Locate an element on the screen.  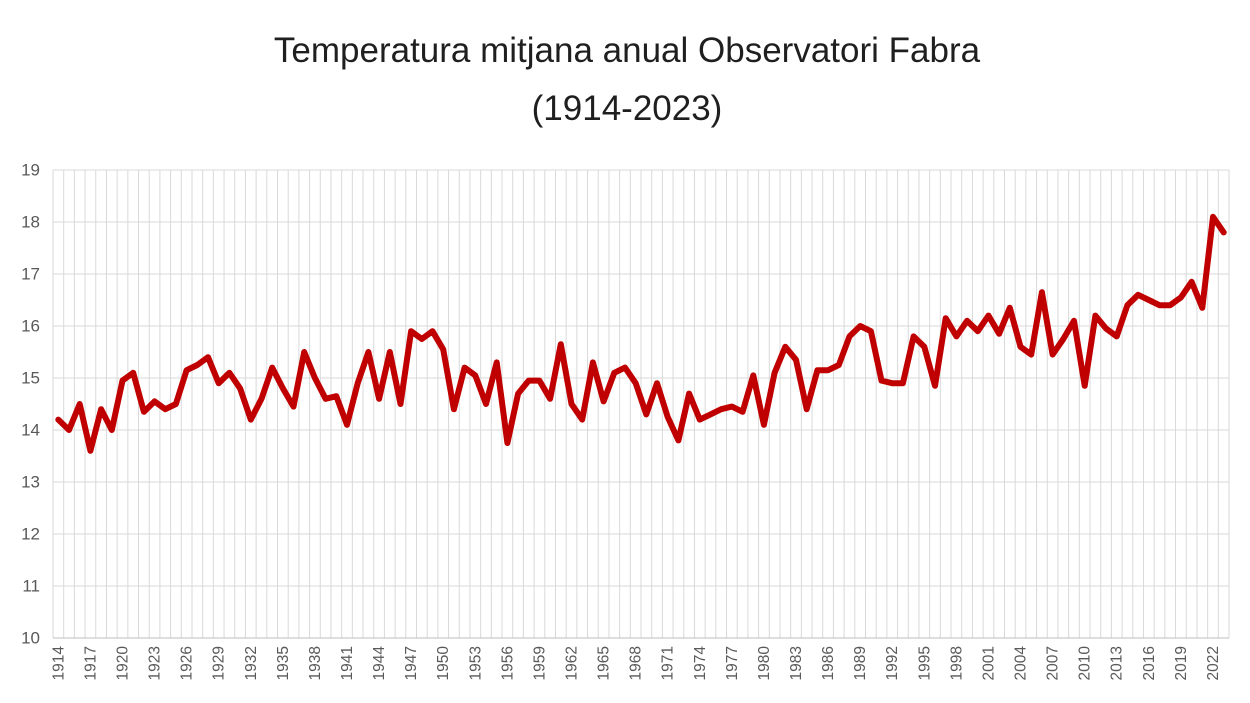
y-axis-tick-label: 14 is located at coordinates (30, 429).